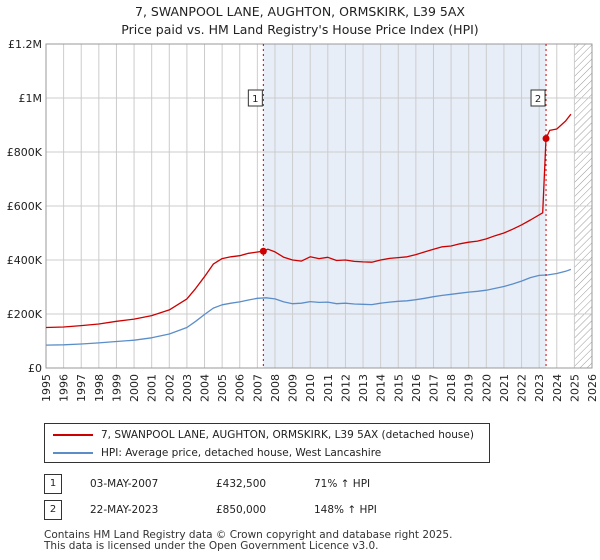 Image resolution: width=600 pixels, height=560 pixels. What do you see at coordinates (240, 388) in the screenshot?
I see `x-tick-label: 2006` at bounding box center [240, 388].